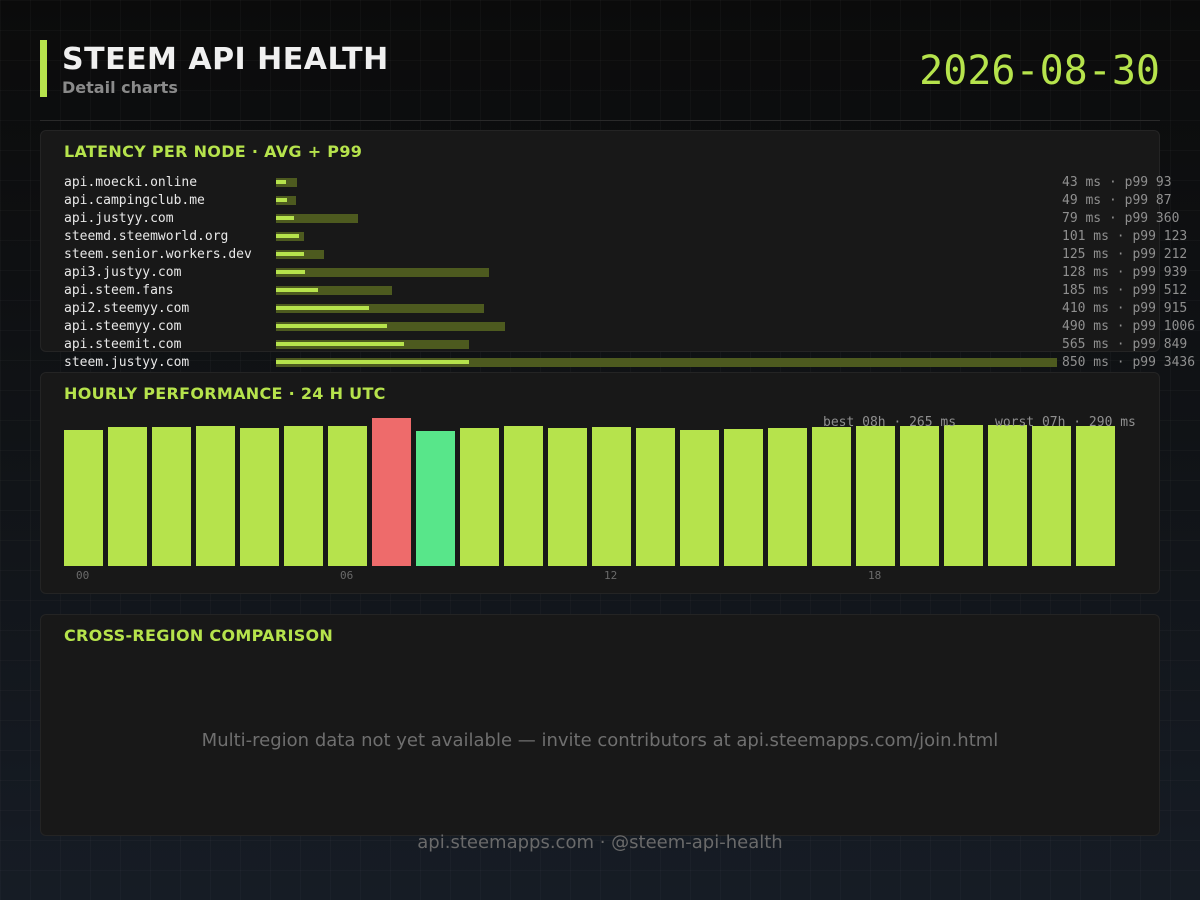  What do you see at coordinates (632, 292) in the screenshot?
I see `latency-row: api.steem.fans 185 ms · p99 512` at bounding box center [632, 292].